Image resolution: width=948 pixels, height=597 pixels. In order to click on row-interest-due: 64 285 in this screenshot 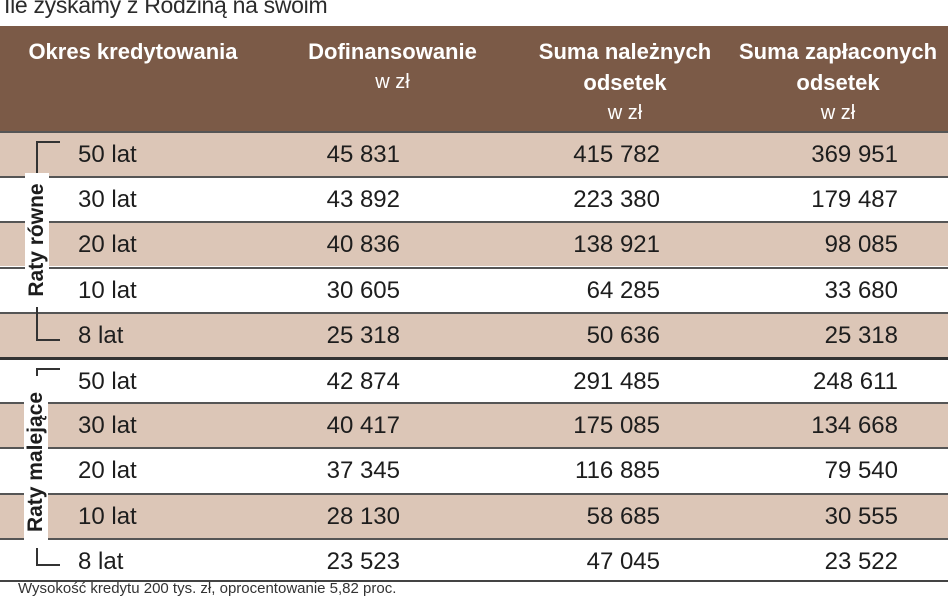, I will do `click(623, 290)`.